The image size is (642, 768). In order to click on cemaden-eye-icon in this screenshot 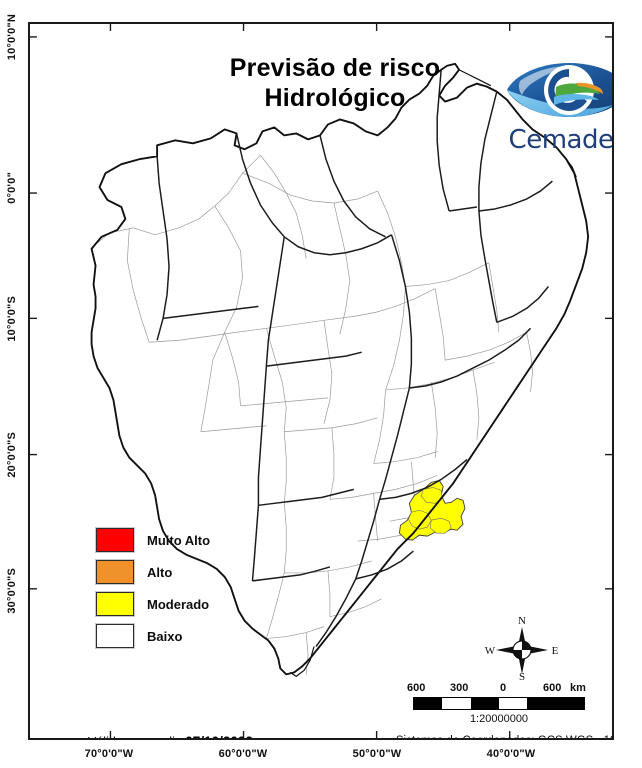, I will do `click(559, 90)`.